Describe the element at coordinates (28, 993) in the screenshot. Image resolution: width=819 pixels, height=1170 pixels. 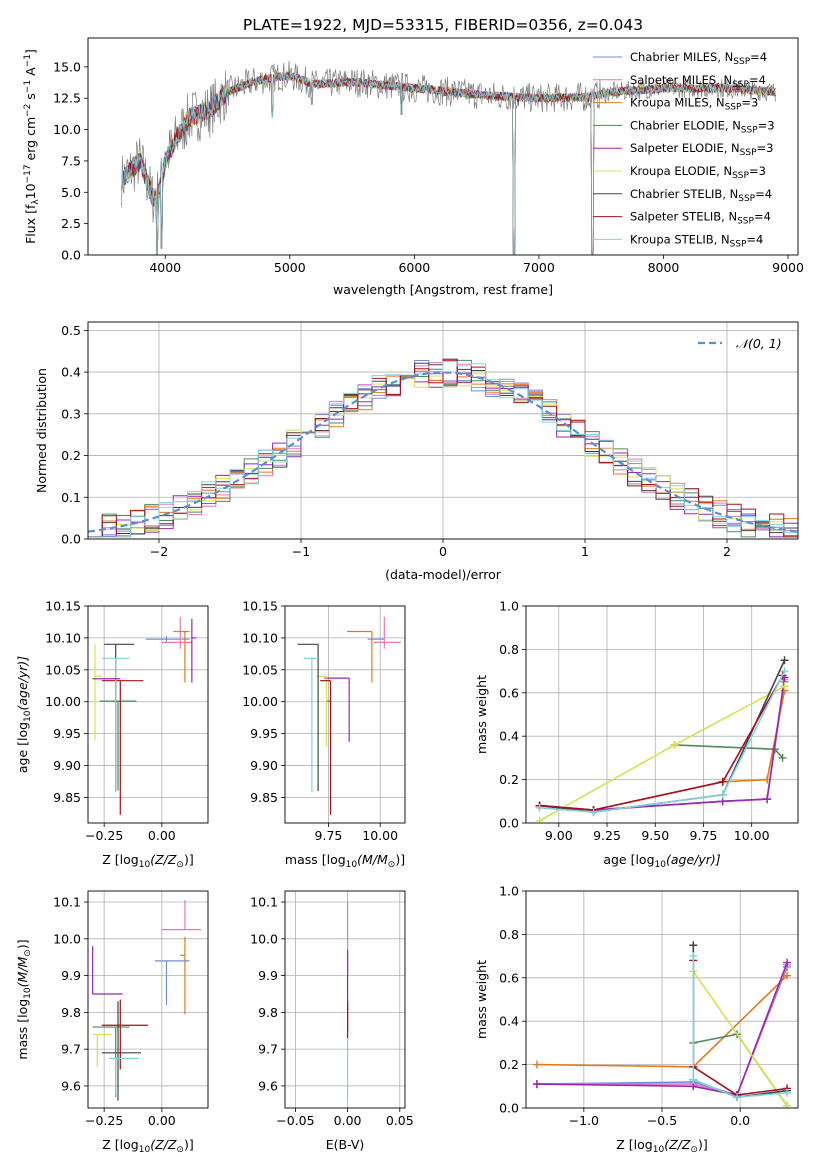
I see `mass_vs_Z-ylabel-part: 10` at that location.